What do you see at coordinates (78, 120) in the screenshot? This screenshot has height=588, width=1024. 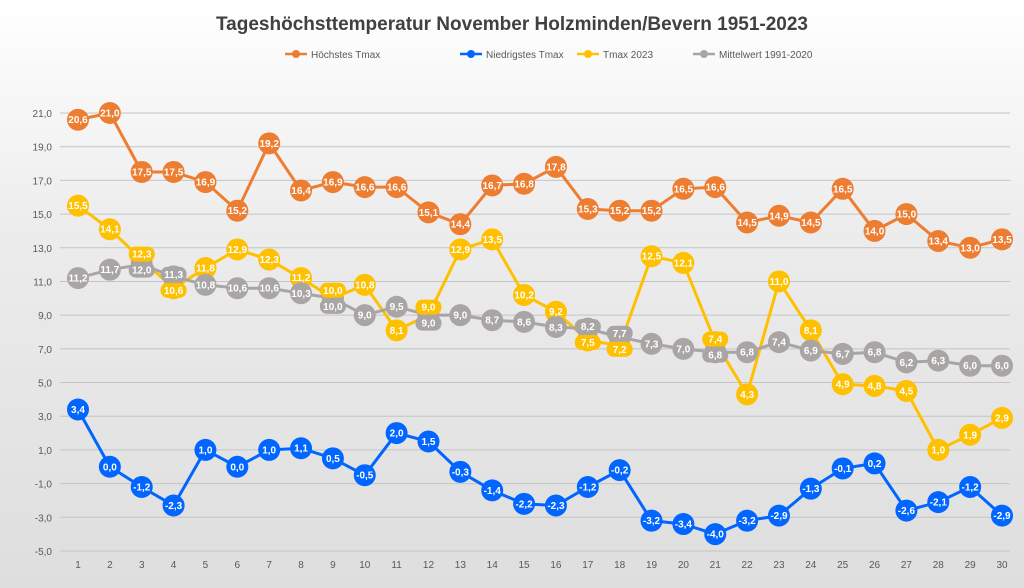 I see `data-label: 20,6` at bounding box center [78, 120].